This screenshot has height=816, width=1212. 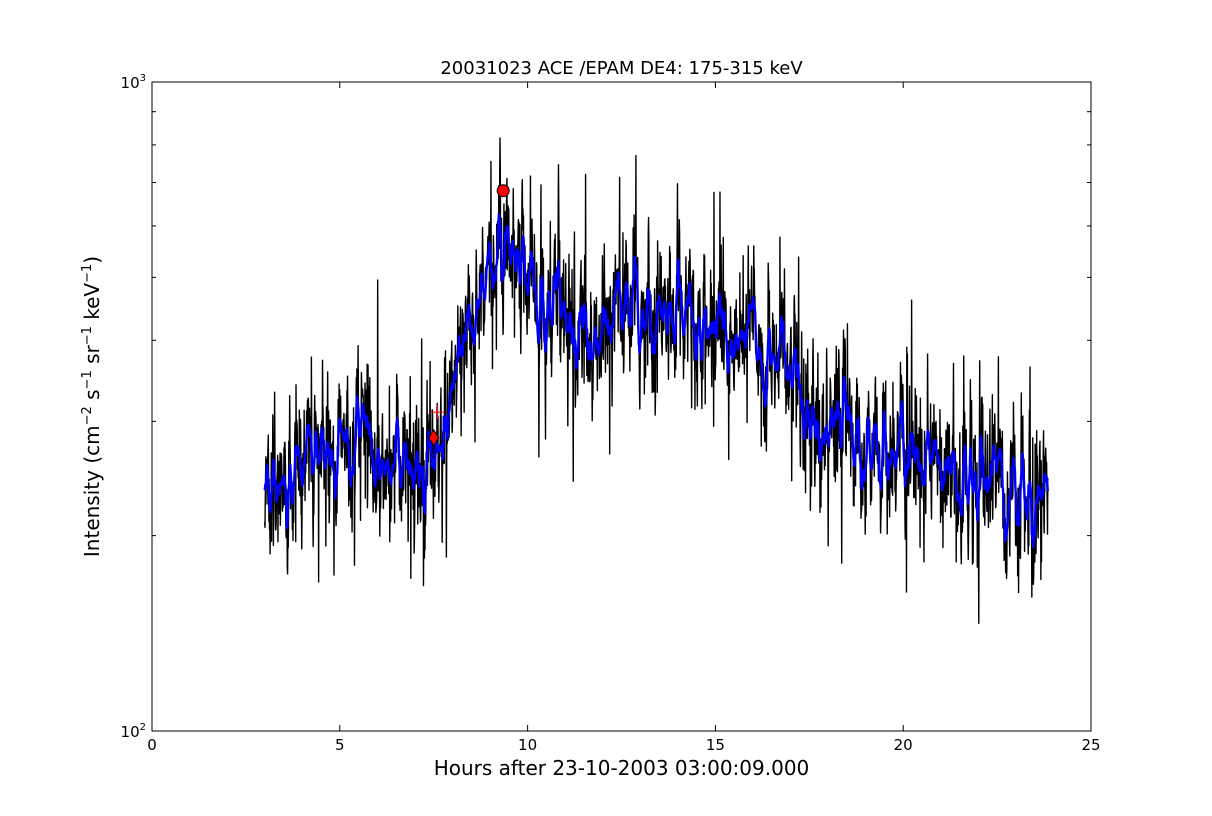 I want to click on y-axis-label: Intensity (cm−2 s−1 sr−1 keV−1), so click(x=92, y=406).